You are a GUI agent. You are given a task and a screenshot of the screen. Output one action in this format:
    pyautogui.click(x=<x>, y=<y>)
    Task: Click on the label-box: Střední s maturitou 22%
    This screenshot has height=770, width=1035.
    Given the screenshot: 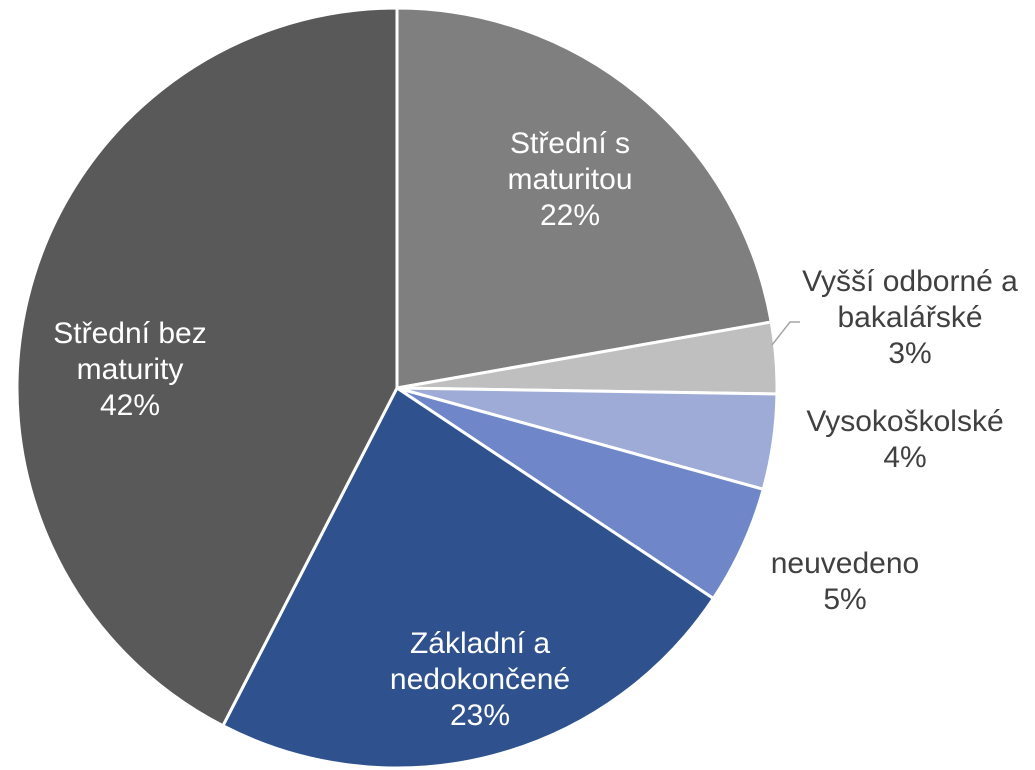 What is the action you would take?
    pyautogui.click(x=570, y=180)
    